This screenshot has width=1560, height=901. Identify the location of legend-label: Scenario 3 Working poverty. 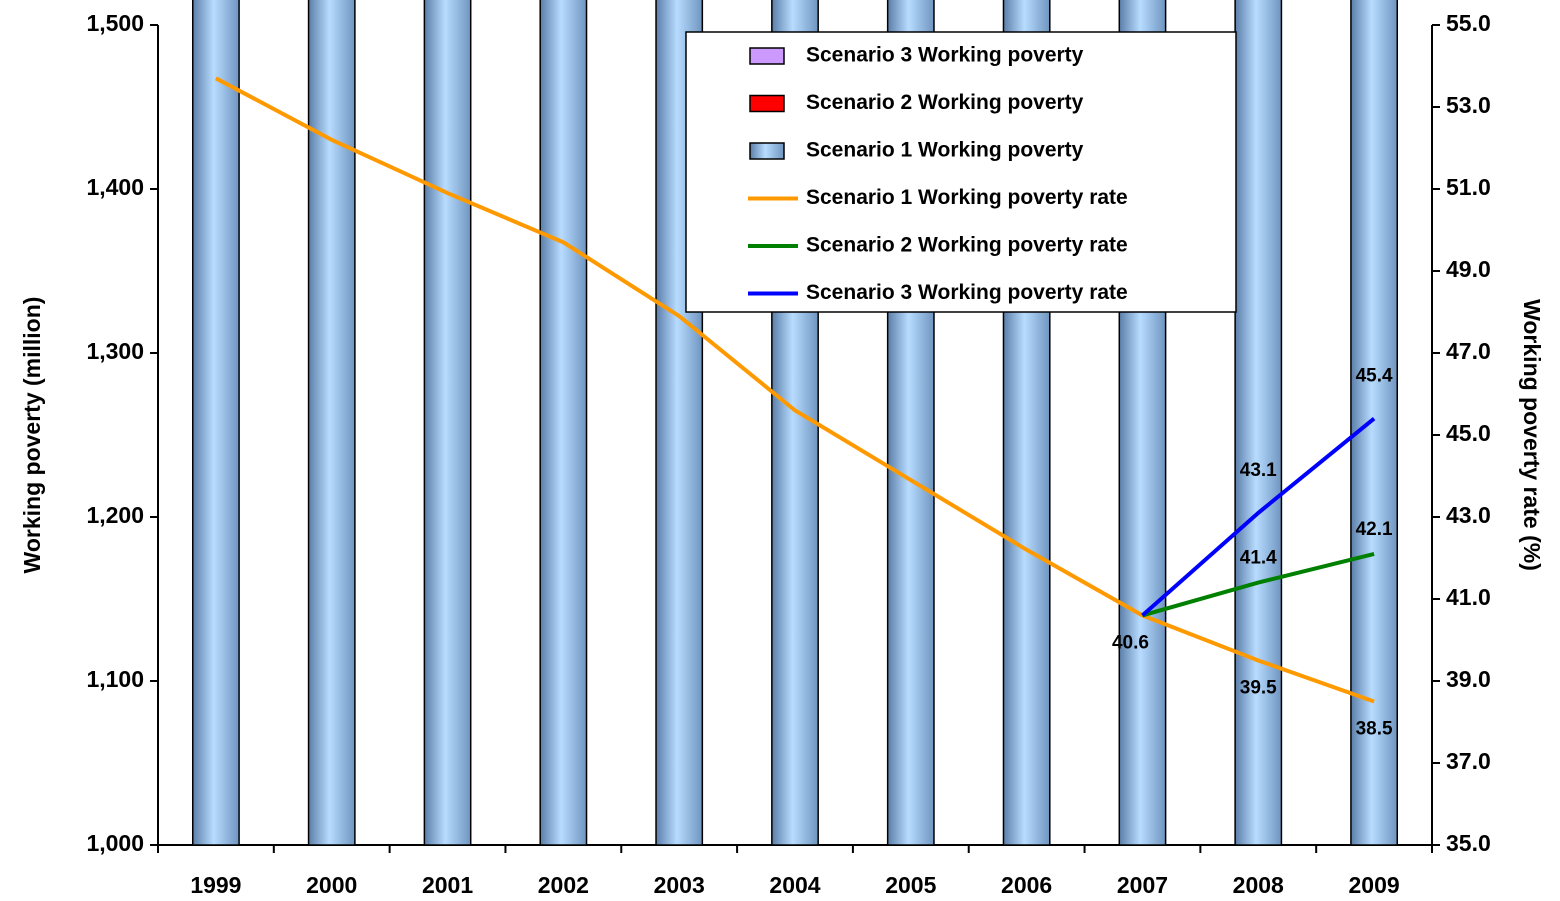
(945, 55).